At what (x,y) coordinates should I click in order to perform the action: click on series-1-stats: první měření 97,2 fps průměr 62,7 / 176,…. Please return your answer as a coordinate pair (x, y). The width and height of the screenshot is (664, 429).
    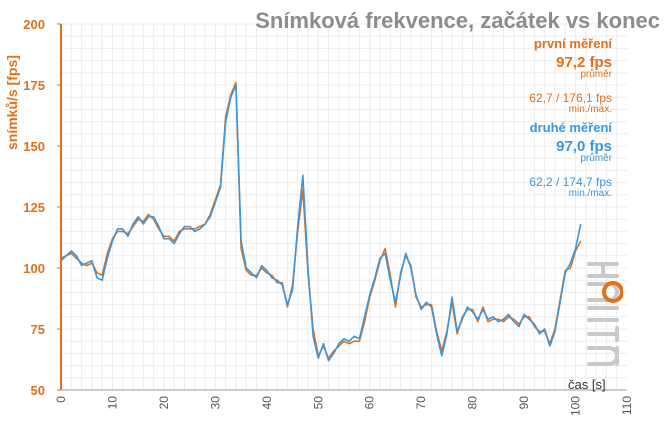
    Looking at the image, I should click on (570, 75).